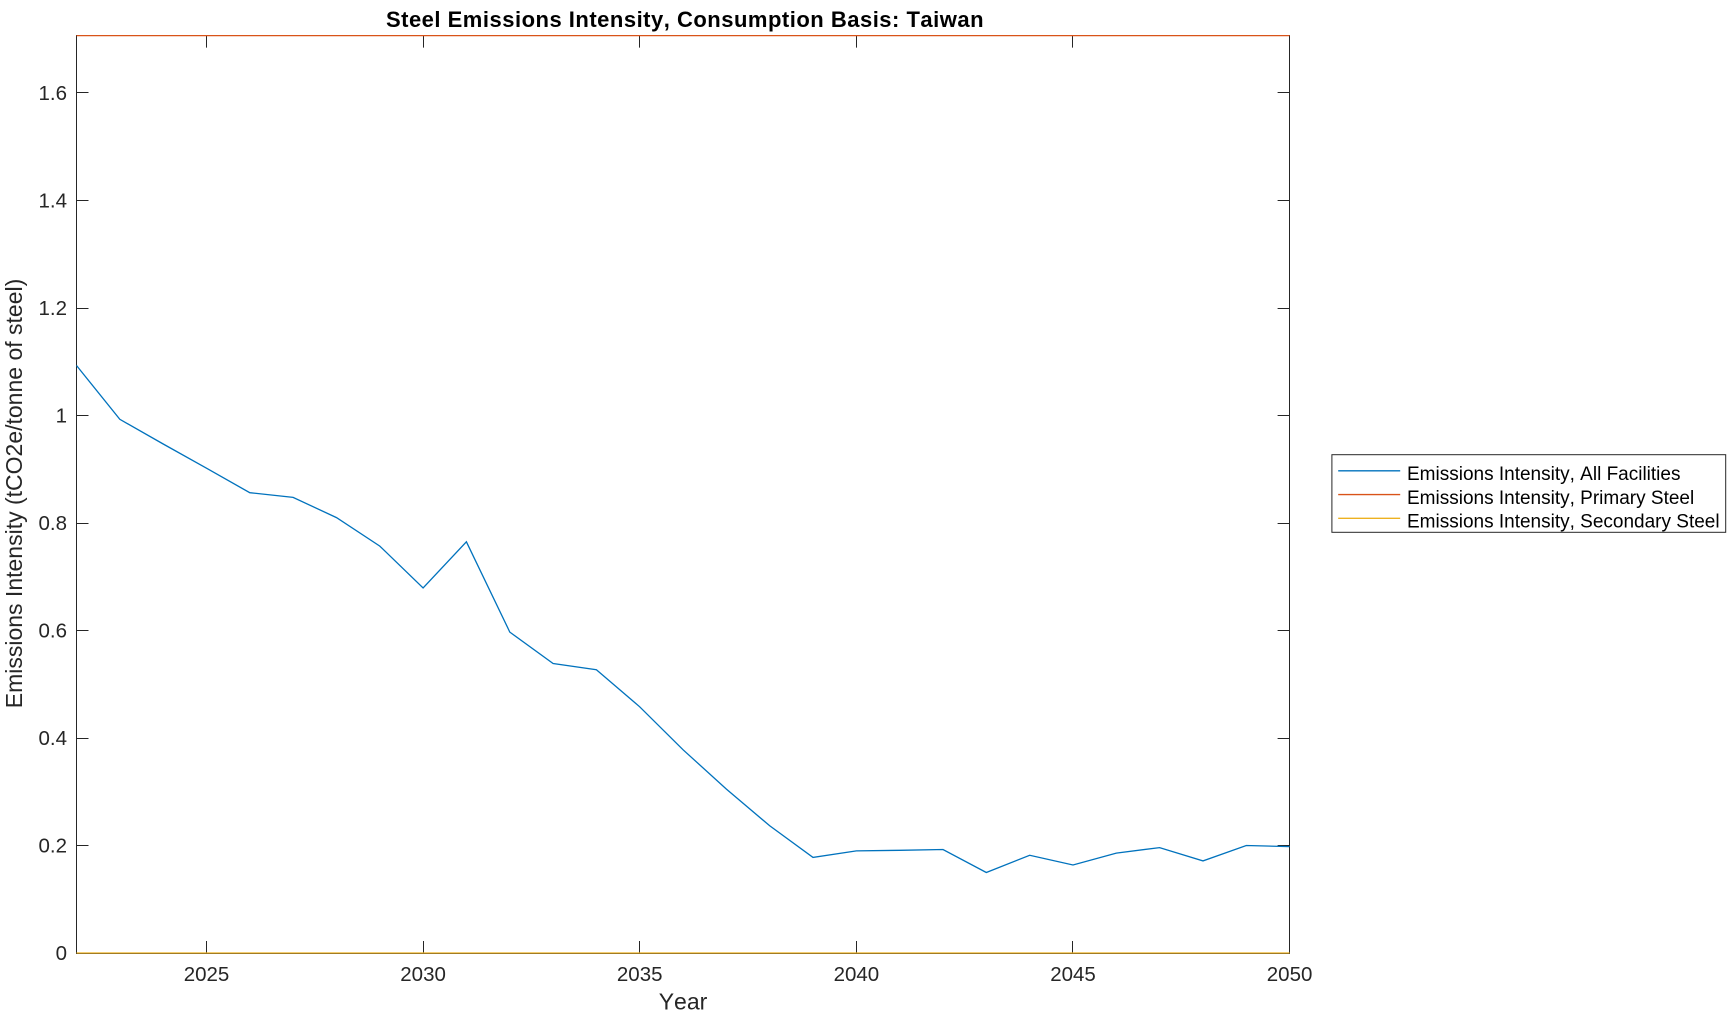 The height and width of the screenshot is (1021, 1736). Describe the element at coordinates (61, 416) in the screenshot. I see `svg-text: 1` at that location.